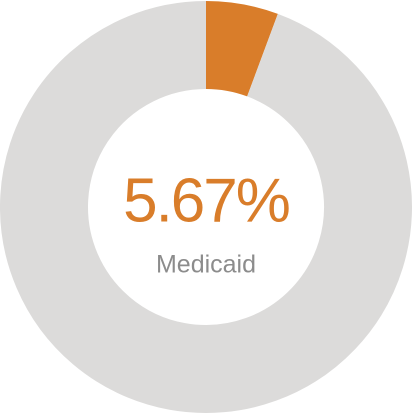  I want to click on center-label: Medicaid, so click(206, 265).